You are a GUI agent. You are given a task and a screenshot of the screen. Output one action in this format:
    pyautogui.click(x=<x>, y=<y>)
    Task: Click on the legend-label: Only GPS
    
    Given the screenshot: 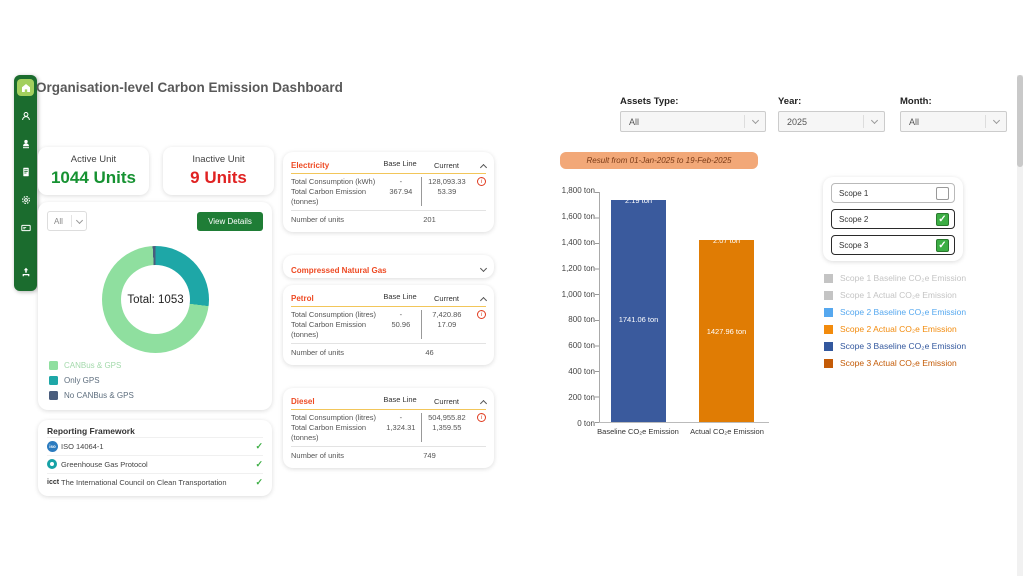 What is the action you would take?
    pyautogui.click(x=82, y=380)
    